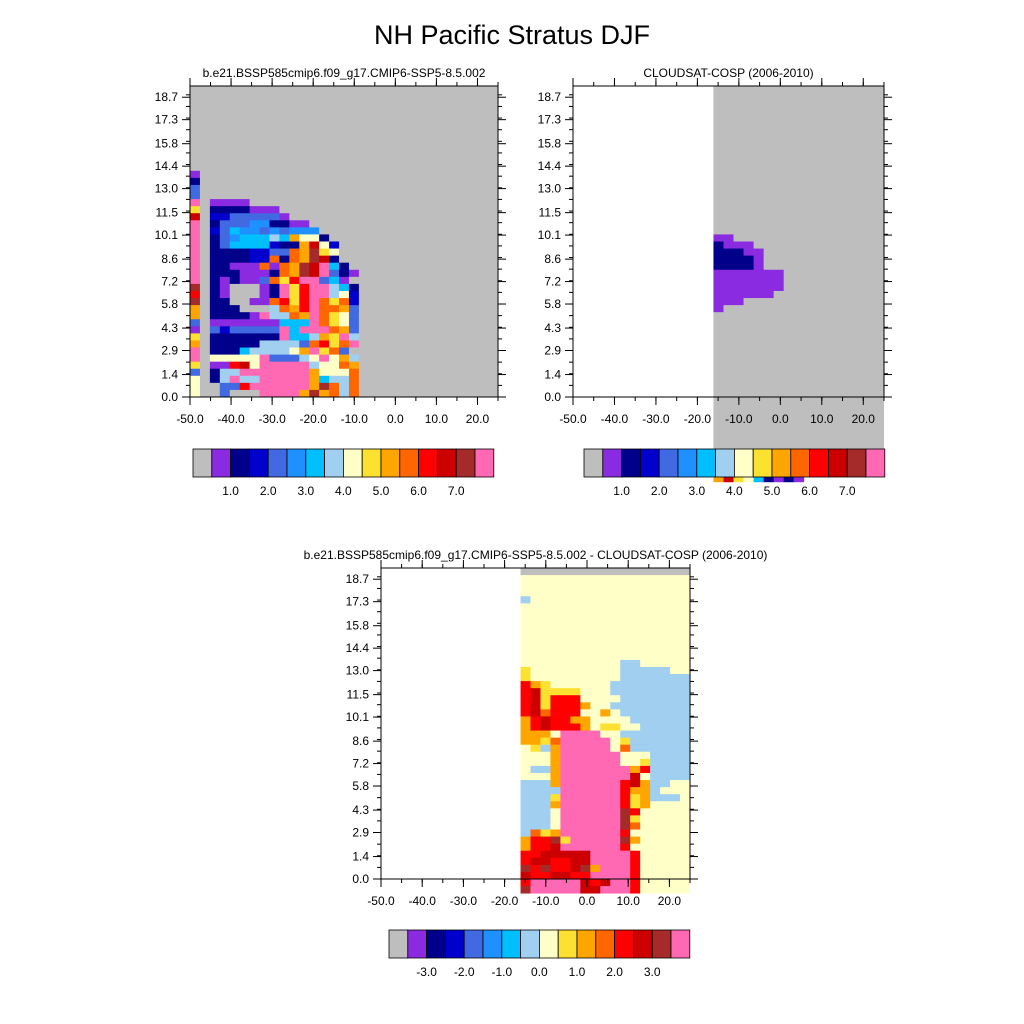 The image size is (1024, 1024). Describe the element at coordinates (358, 671) in the screenshot. I see `y-tick-label: 13.0` at that location.